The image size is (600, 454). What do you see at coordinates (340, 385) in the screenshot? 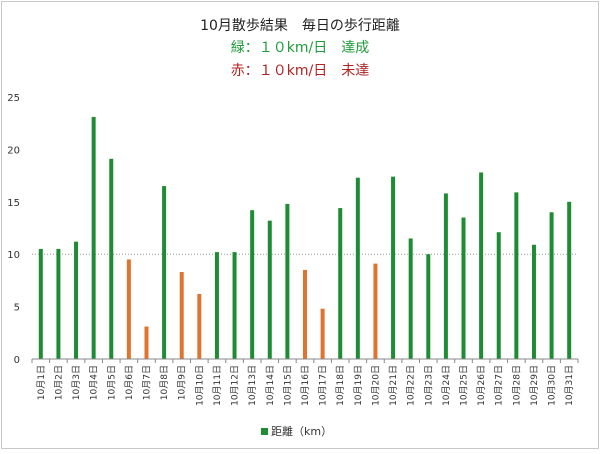
I see `x-tick-label: 10月18日` at bounding box center [340, 385].